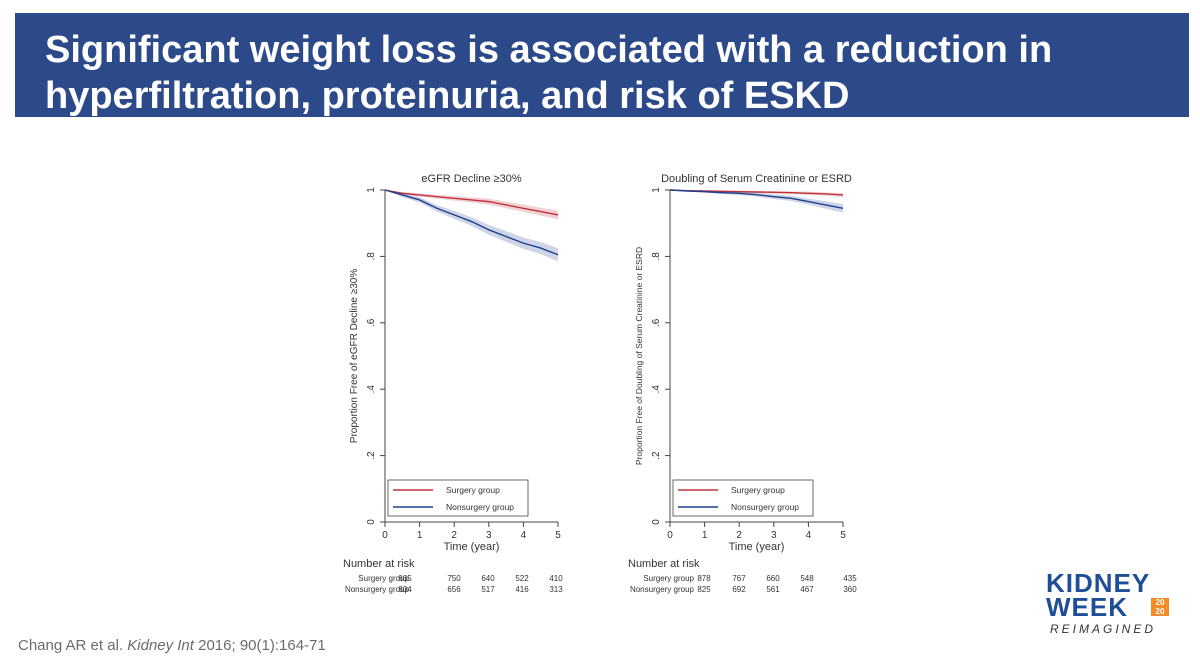 Image resolution: width=1200 pixels, height=670 pixels. Describe the element at coordinates (1098, 583) in the screenshot. I see `logo-line-kidney: KIDNEY` at that location.